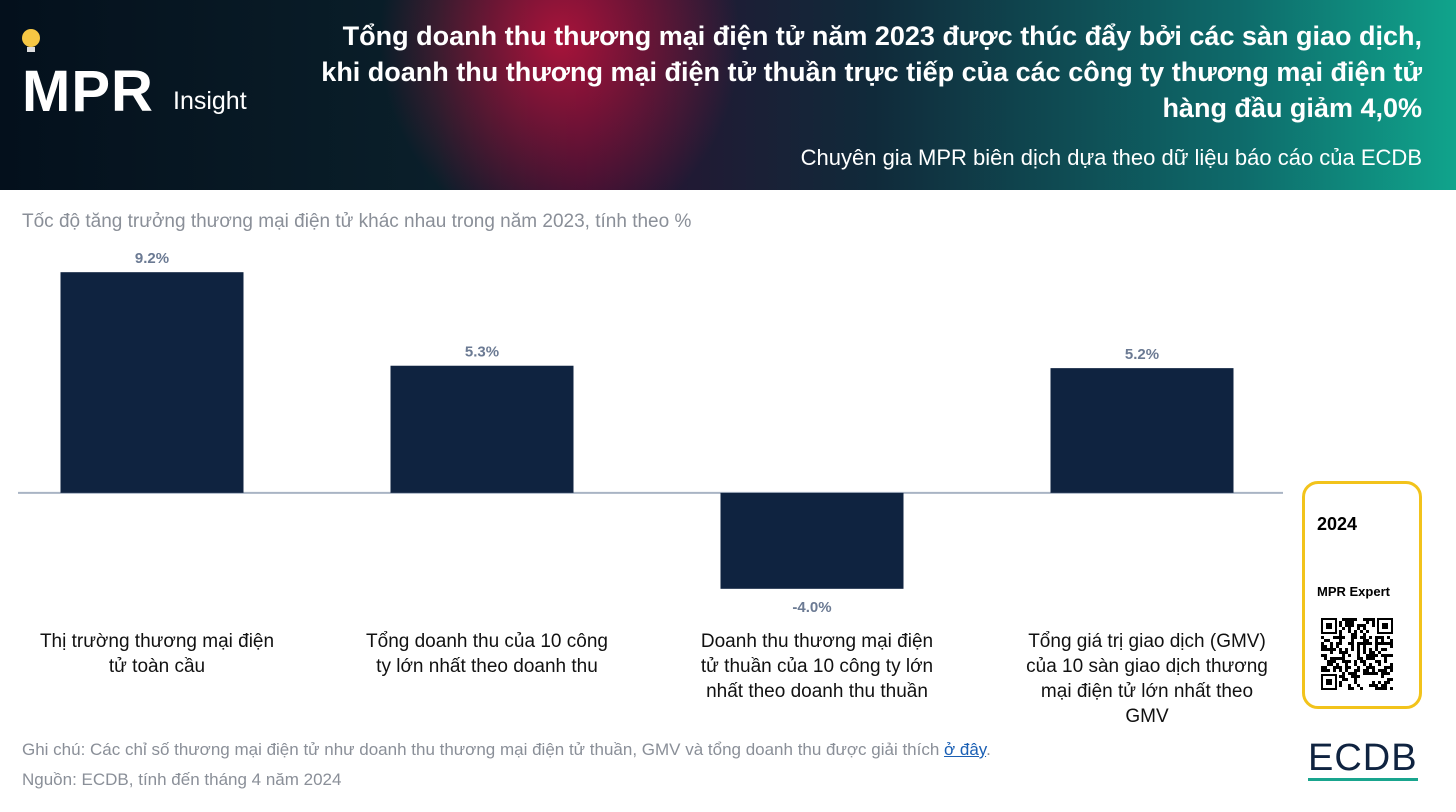  I want to click on note-link: ở đây, so click(965, 749).